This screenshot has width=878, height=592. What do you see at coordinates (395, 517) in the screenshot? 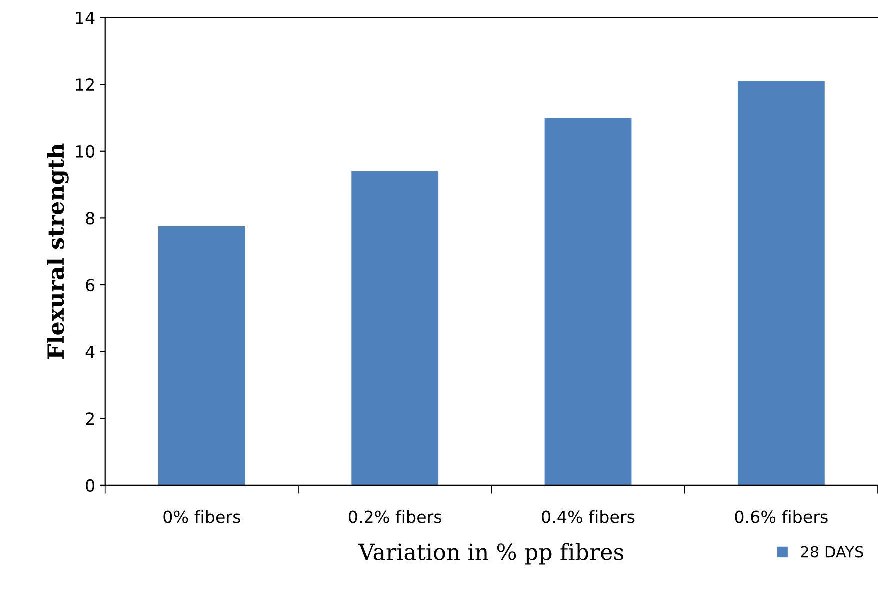
I see `x-tick-label: 0.2% fibers` at bounding box center [395, 517].